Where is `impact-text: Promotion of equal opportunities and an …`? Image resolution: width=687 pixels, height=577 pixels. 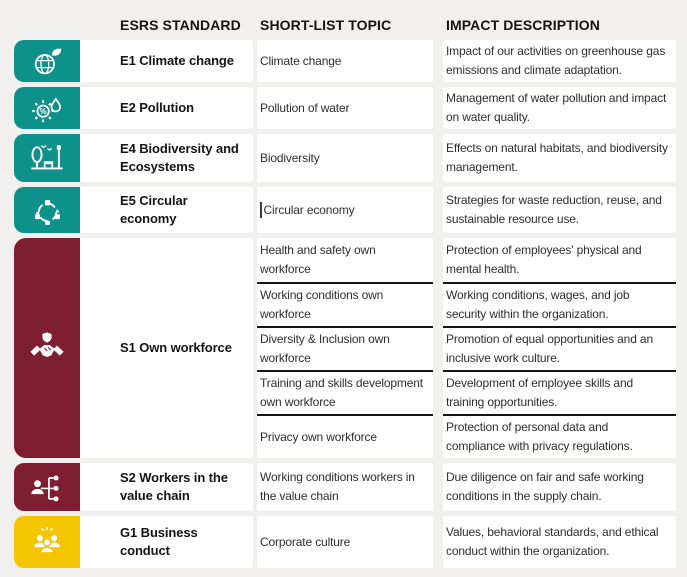 impact-text: Promotion of equal opportunities and an … is located at coordinates (559, 348).